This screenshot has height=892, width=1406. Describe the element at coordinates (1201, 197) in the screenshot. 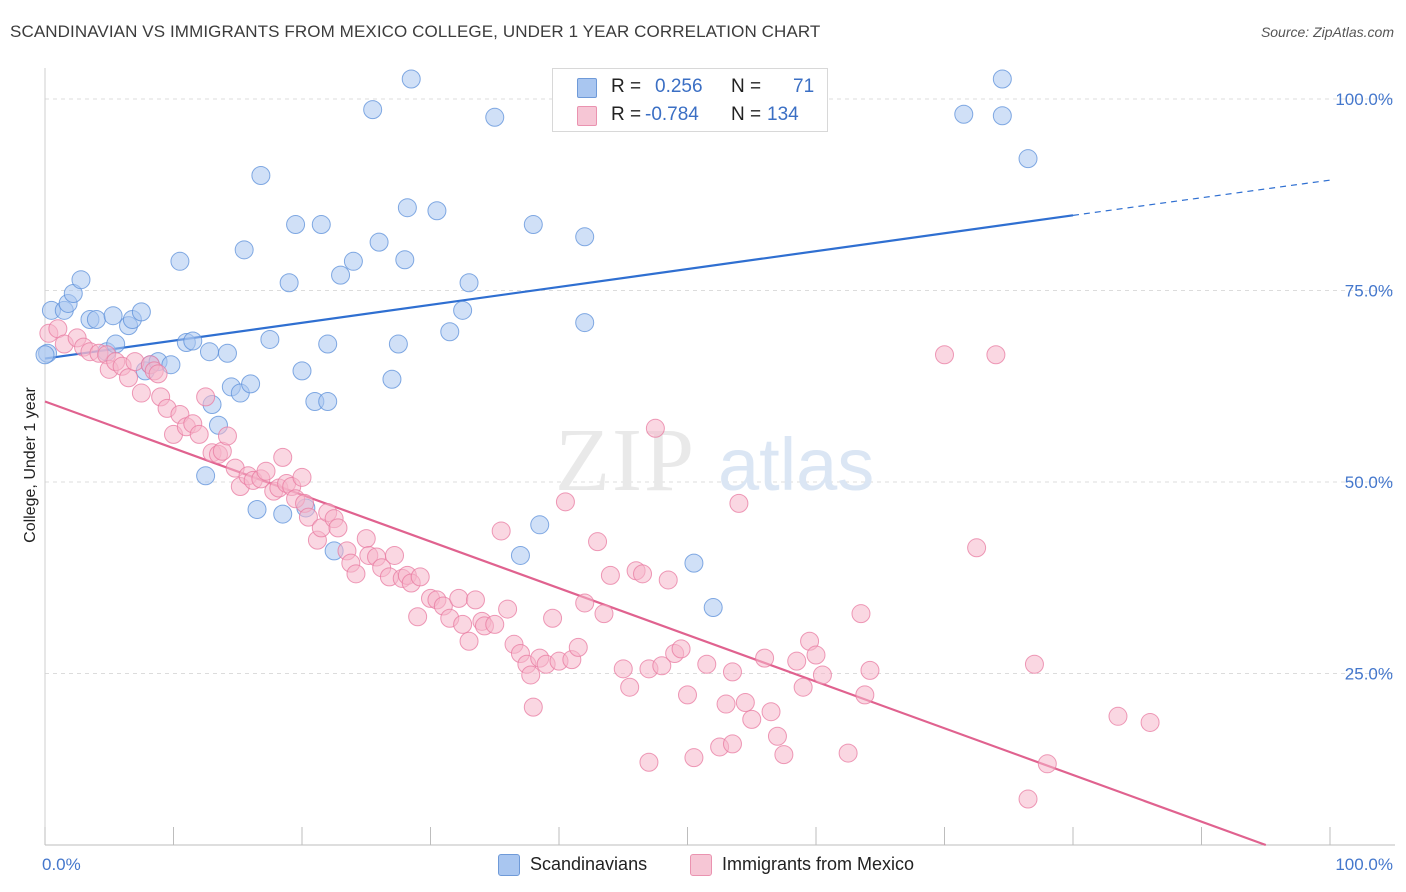

I see `trend-line-extension` at that location.